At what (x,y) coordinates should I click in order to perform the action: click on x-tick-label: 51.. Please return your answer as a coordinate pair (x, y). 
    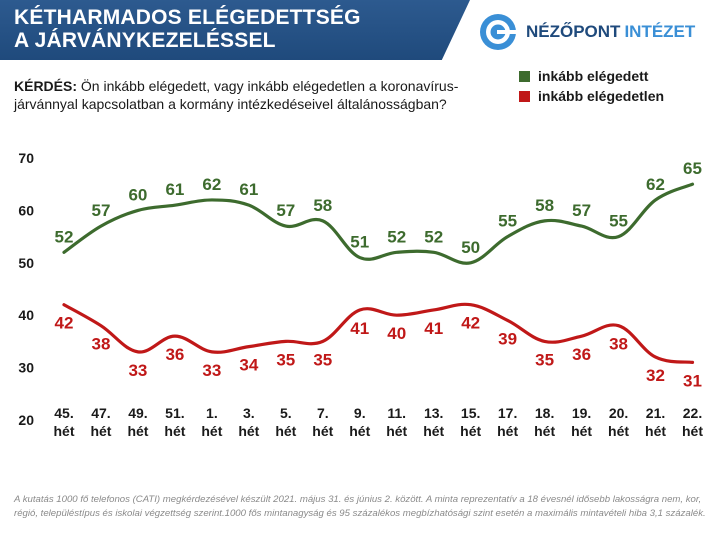
    Looking at the image, I should click on (174, 413).